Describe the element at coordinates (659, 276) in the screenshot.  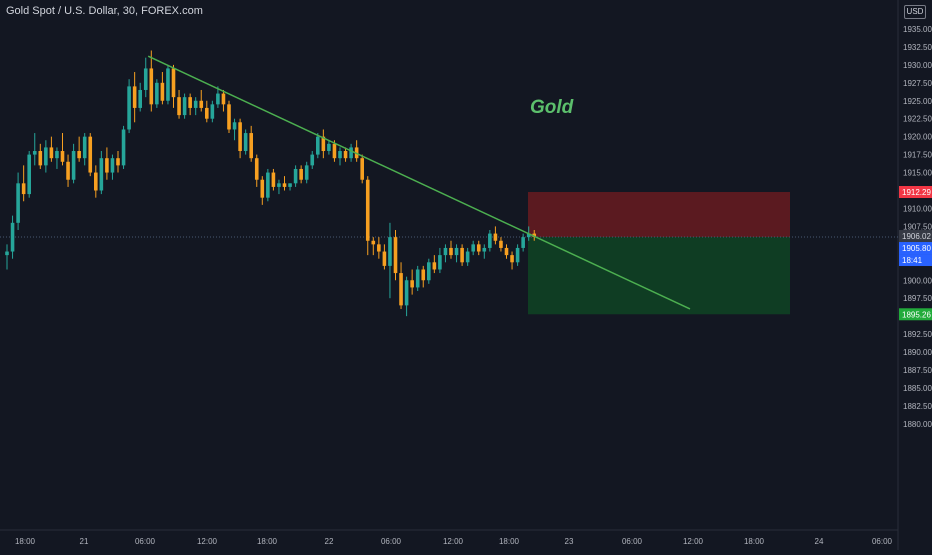
I see `take-profit-zone` at that location.